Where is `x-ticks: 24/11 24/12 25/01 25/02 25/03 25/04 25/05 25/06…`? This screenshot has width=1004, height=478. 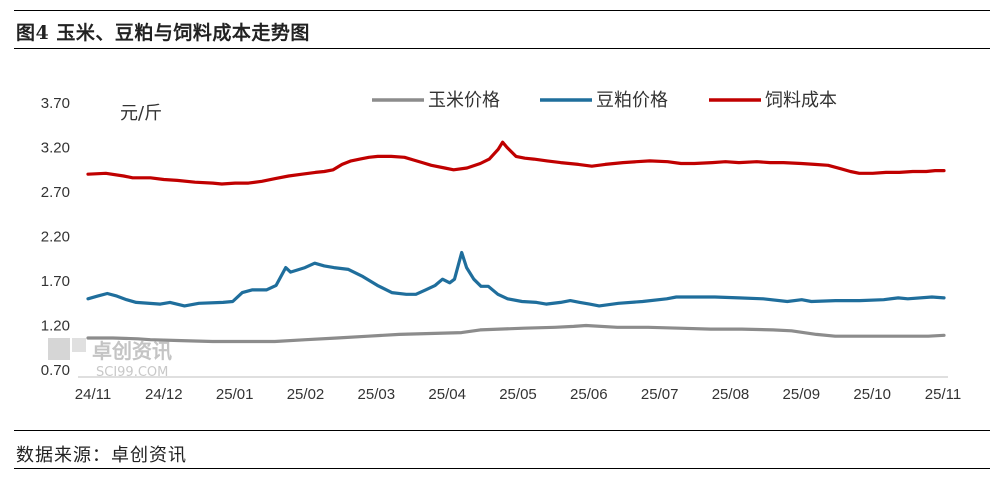 x-ticks: 24/11 24/12 25/01 25/02 25/03 25/04 25/05 25/06… is located at coordinates (518, 394).